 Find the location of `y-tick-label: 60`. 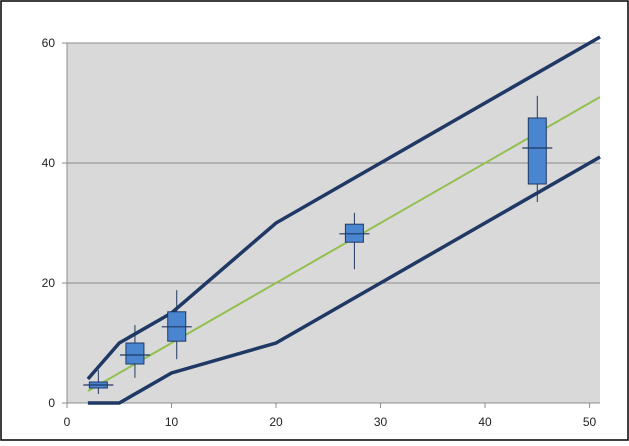

y-tick-label: 60 is located at coordinates (49, 43).